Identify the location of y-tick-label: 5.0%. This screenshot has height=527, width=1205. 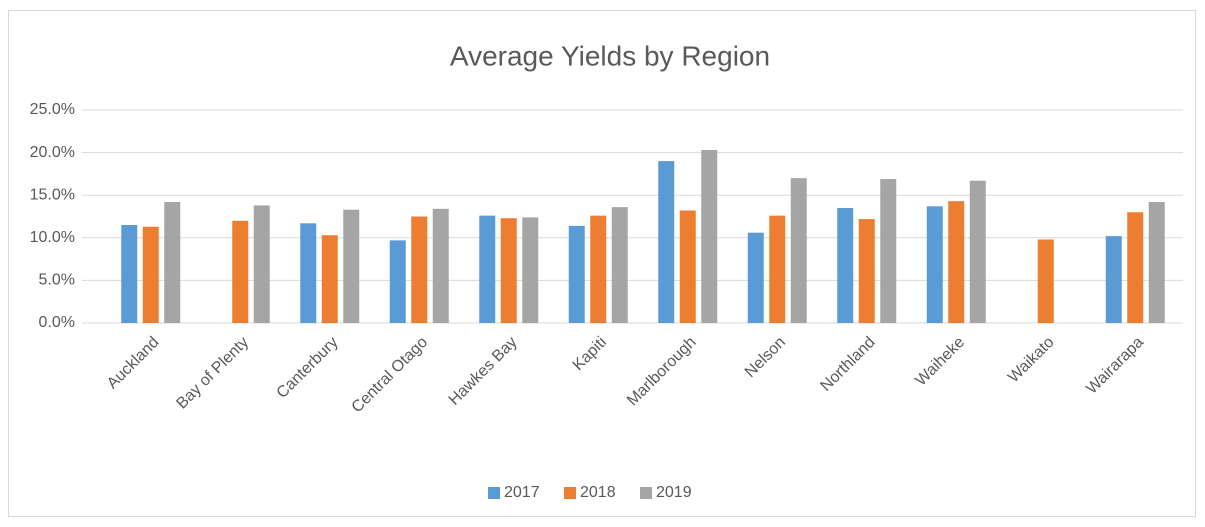
(57, 280).